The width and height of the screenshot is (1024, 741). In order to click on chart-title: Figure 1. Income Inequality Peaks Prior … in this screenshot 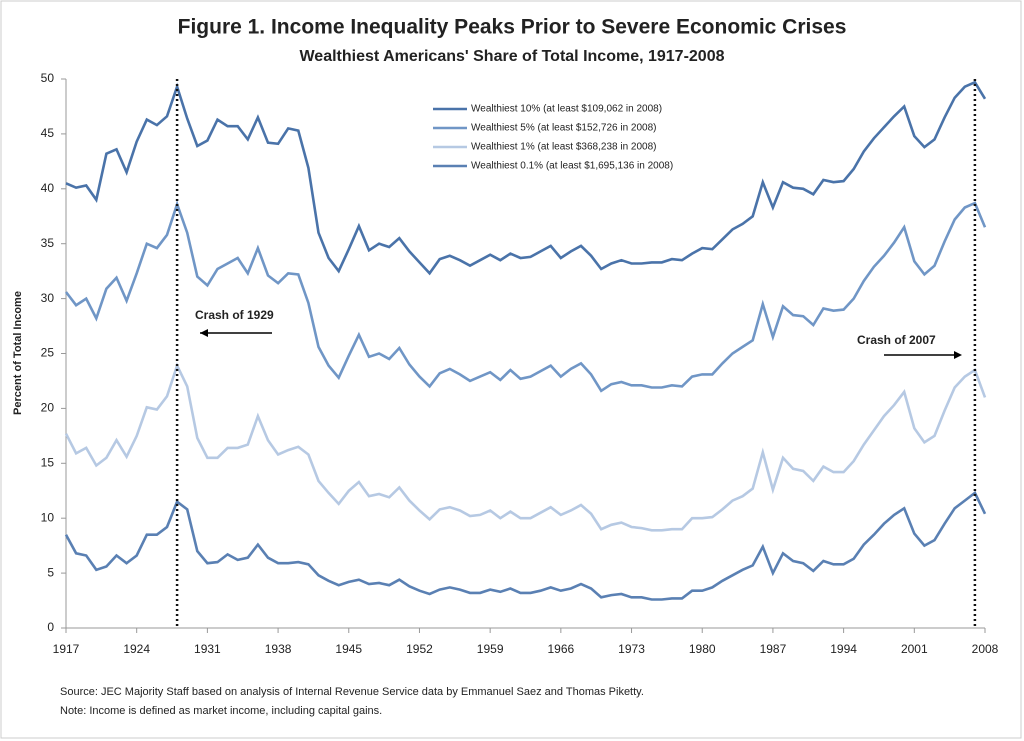, I will do `click(512, 27)`.